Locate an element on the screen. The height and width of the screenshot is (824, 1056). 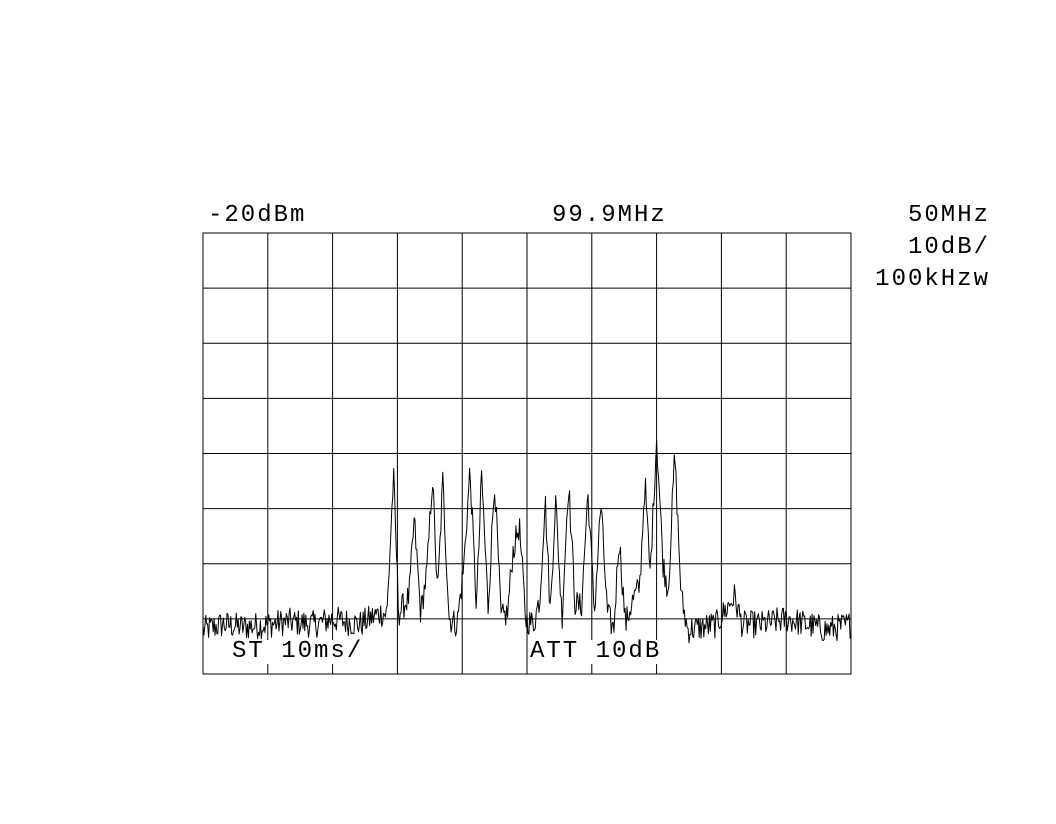
center-frequency-readout: 99.9MHz is located at coordinates (609, 215).